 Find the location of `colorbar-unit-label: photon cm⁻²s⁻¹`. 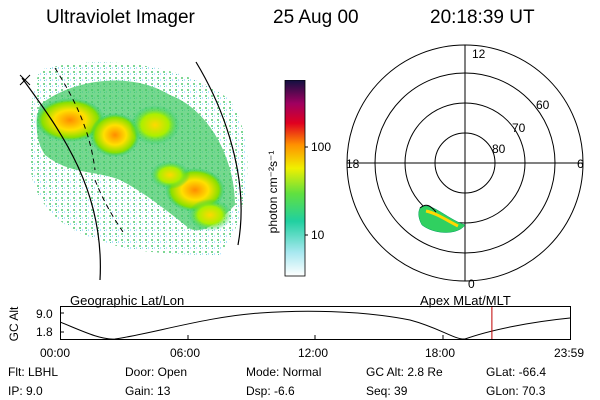

colorbar-unit-label: photon cm⁻²s⁻¹ is located at coordinates (273, 192).